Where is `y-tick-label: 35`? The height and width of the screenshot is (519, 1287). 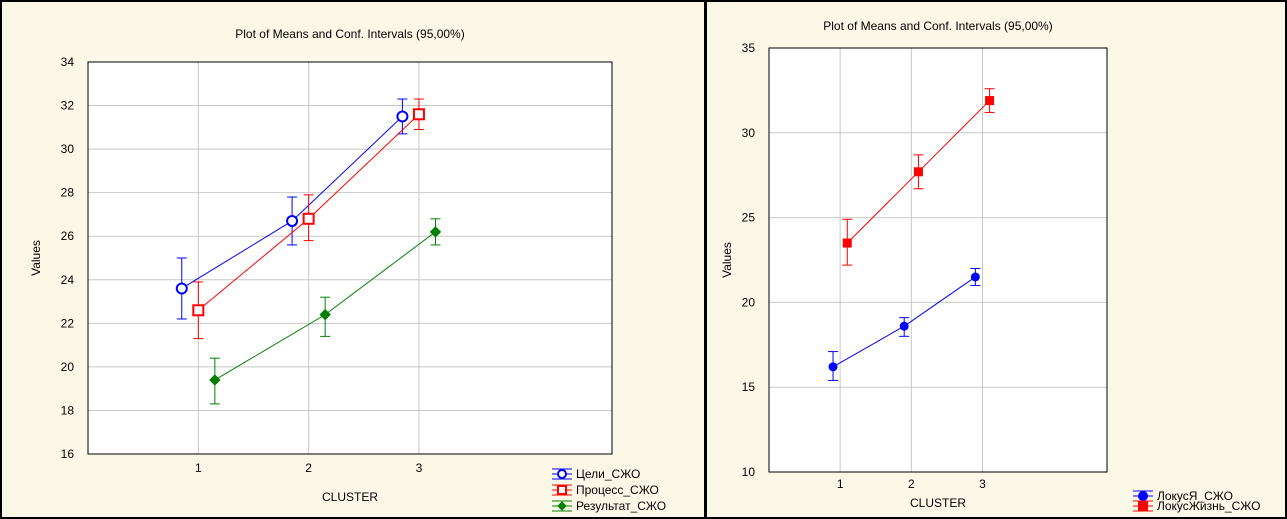 y-tick-label: 35 is located at coordinates (749, 48).